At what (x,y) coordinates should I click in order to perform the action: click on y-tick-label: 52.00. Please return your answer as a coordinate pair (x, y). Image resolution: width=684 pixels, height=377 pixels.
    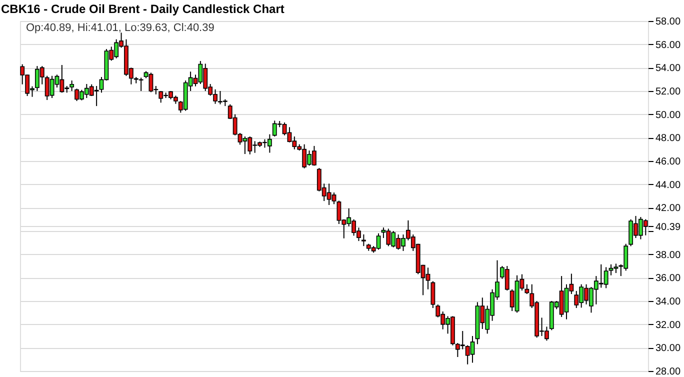
    Looking at the image, I should click on (668, 92).